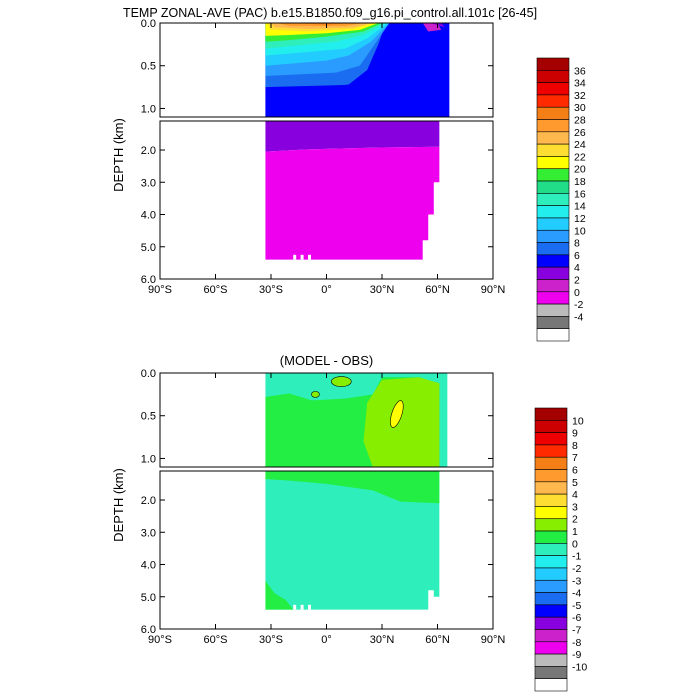 This screenshot has height=700, width=700. I want to click on x-tick-label: 30°S, so click(271, 290).